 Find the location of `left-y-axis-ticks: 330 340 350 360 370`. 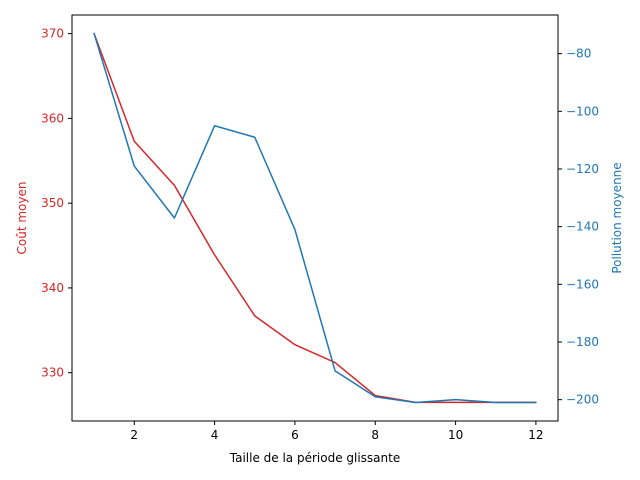

left-y-axis-ticks: 330 340 350 360 370 is located at coordinates (56, 203).